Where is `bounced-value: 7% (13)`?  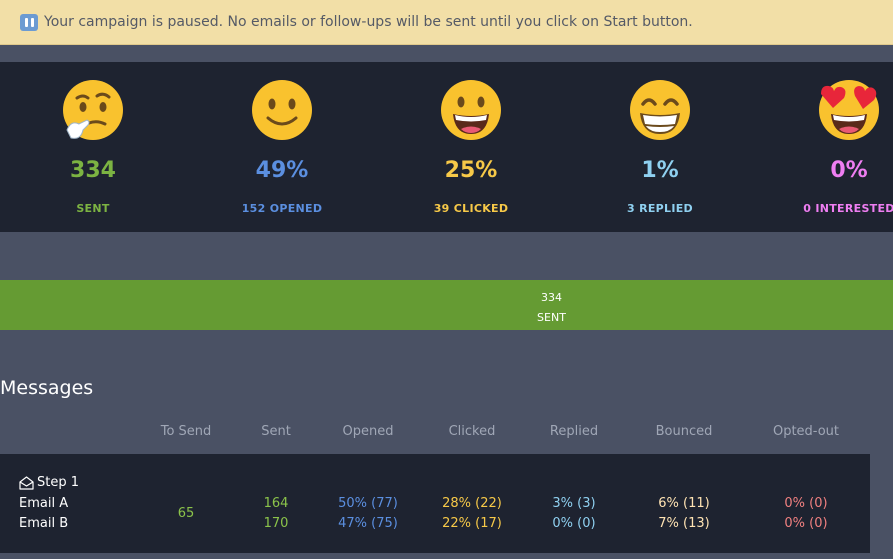 bounced-value: 7% (13) is located at coordinates (684, 523).